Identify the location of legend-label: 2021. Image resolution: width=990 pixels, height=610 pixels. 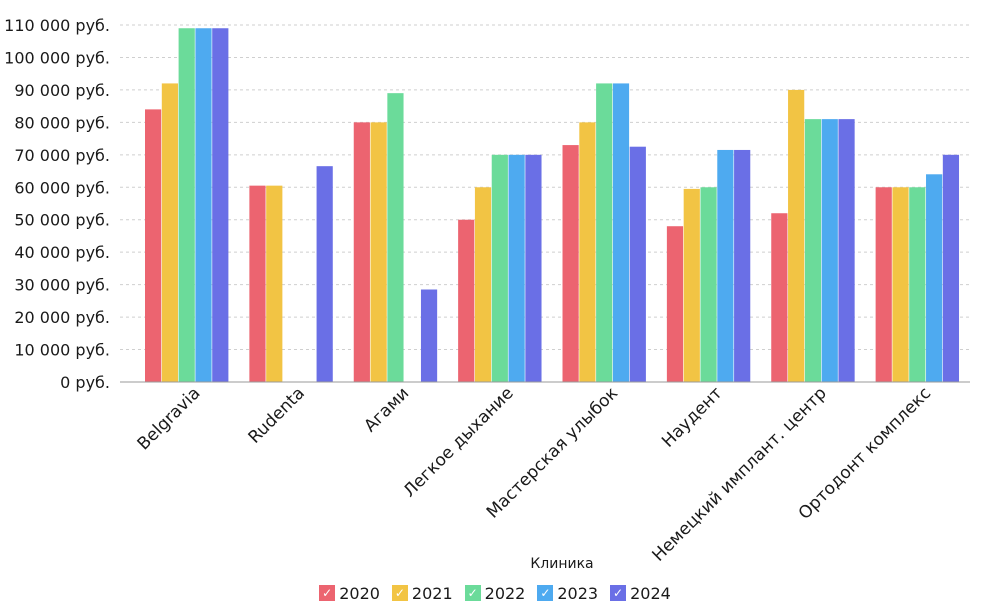
(432, 593).